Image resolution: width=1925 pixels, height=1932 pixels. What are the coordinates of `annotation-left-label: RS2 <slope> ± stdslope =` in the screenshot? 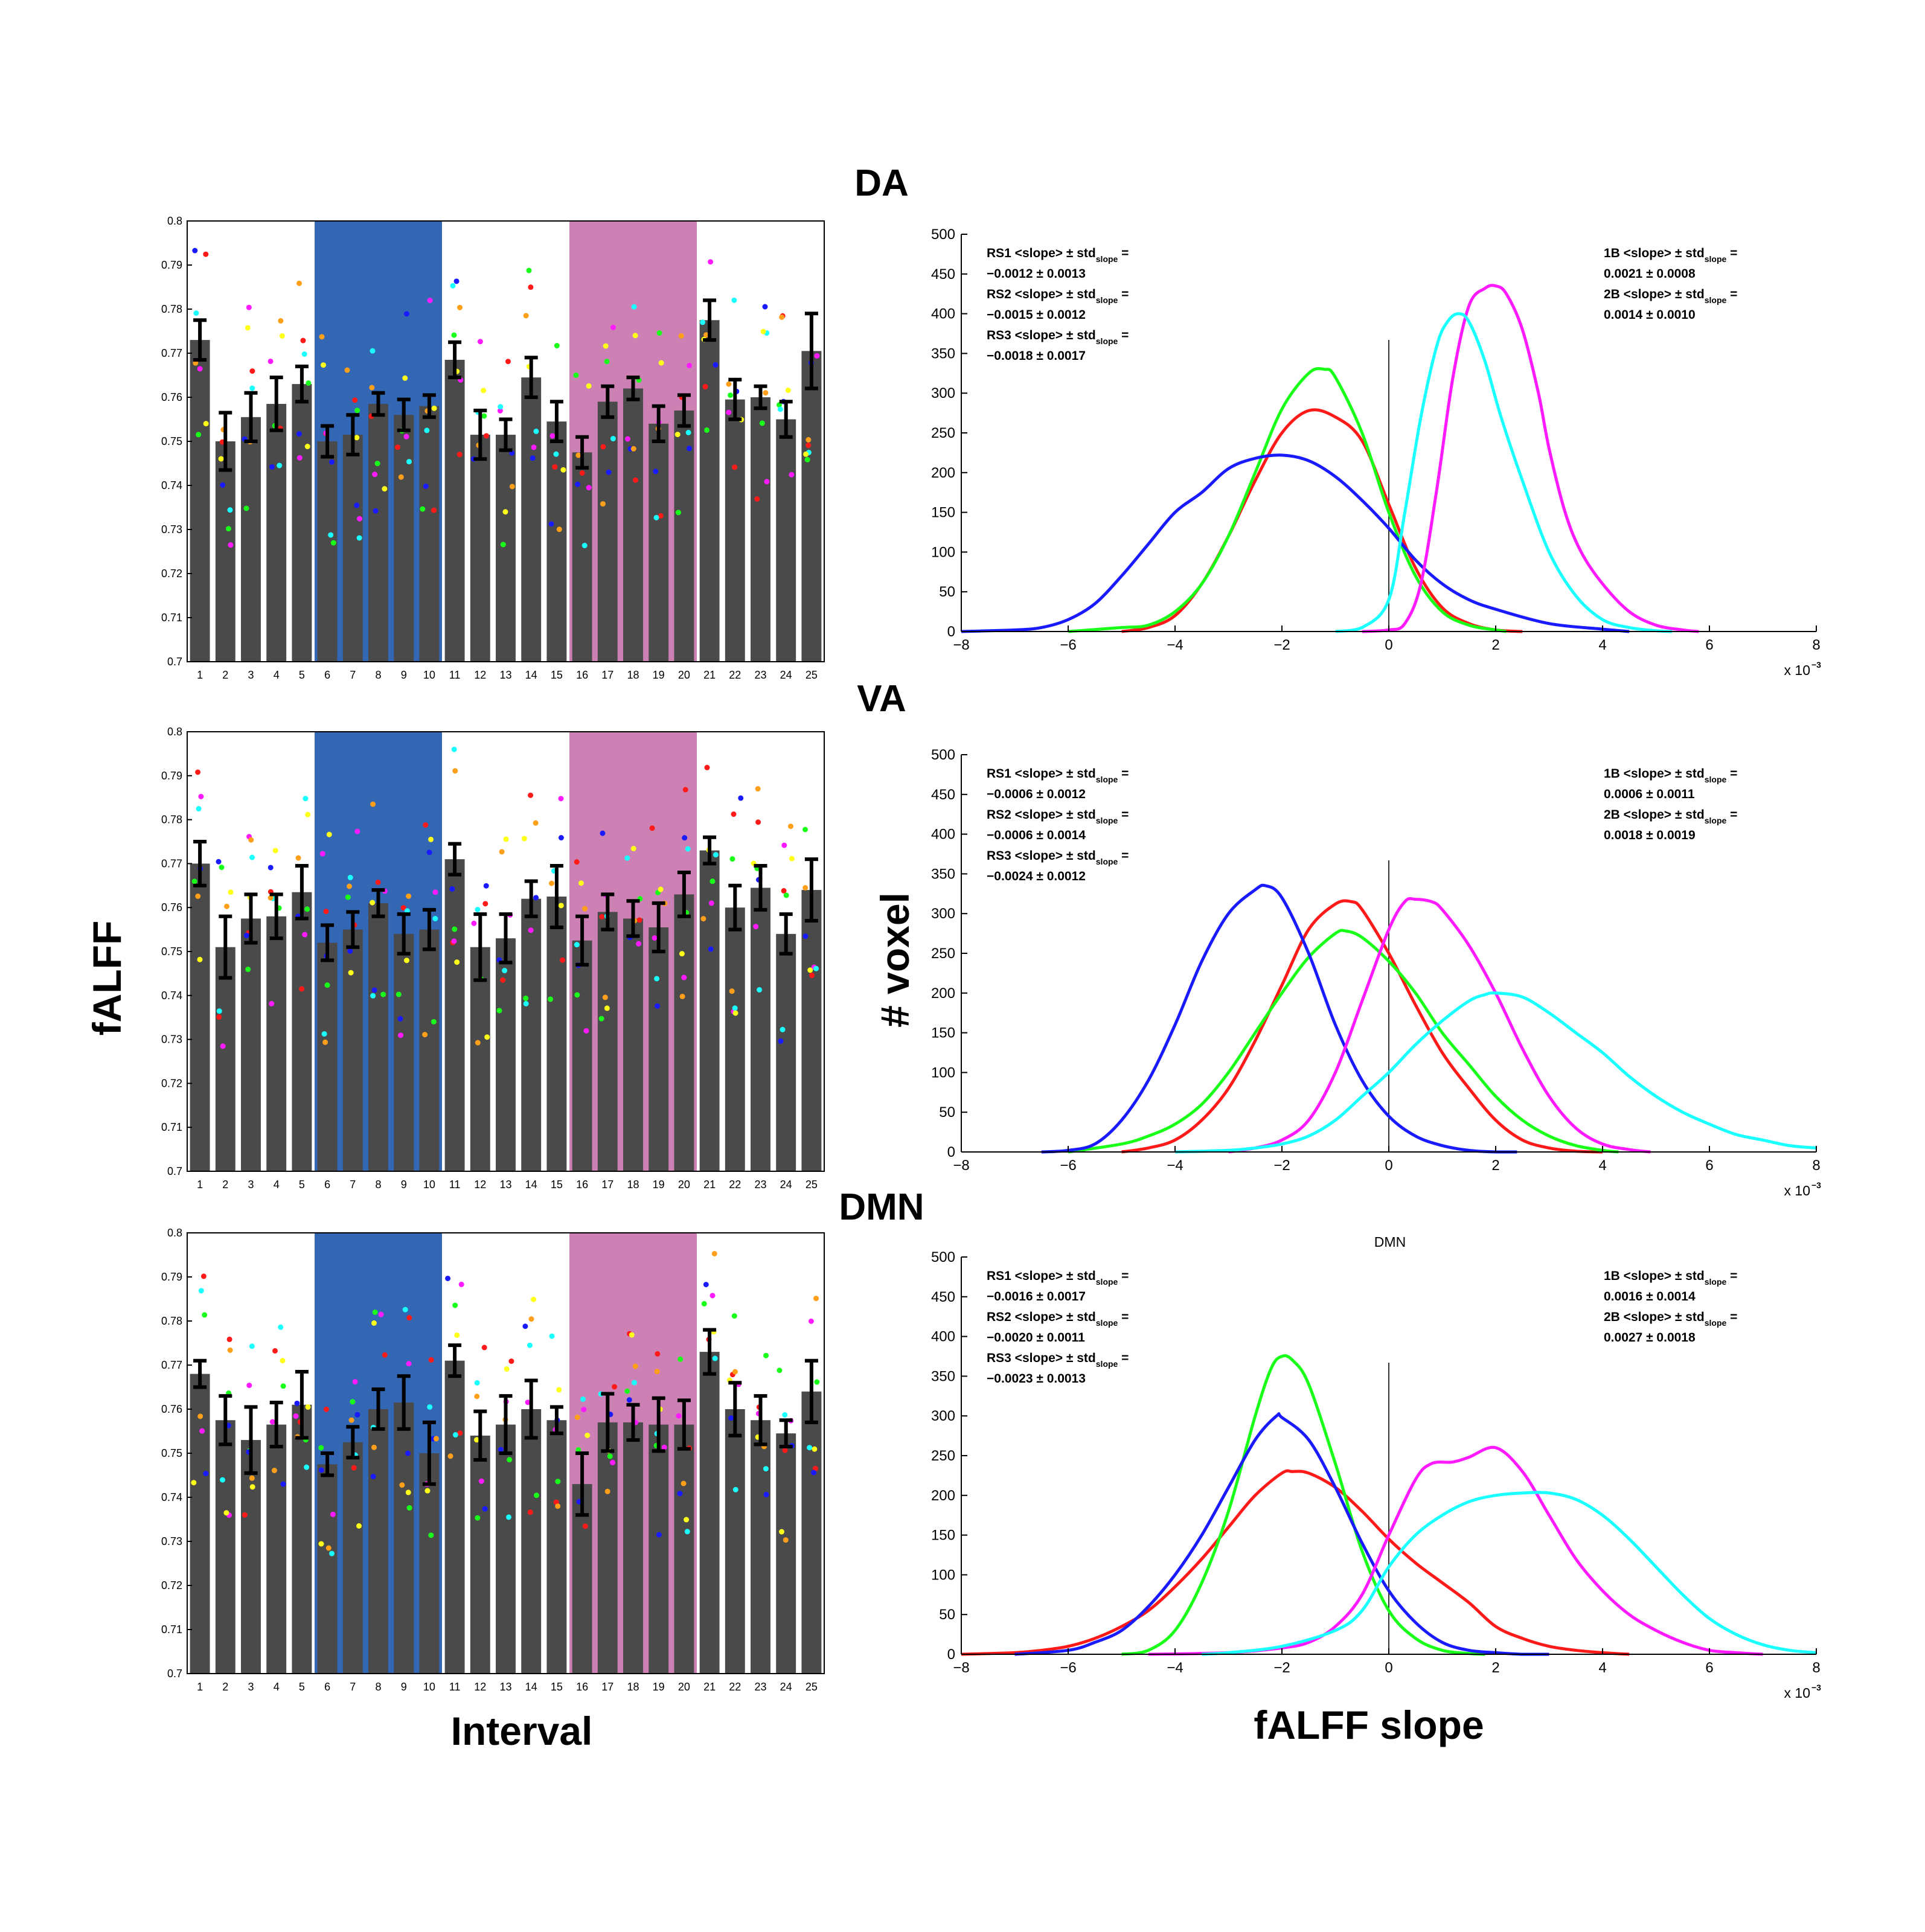 It's located at (1058, 817).